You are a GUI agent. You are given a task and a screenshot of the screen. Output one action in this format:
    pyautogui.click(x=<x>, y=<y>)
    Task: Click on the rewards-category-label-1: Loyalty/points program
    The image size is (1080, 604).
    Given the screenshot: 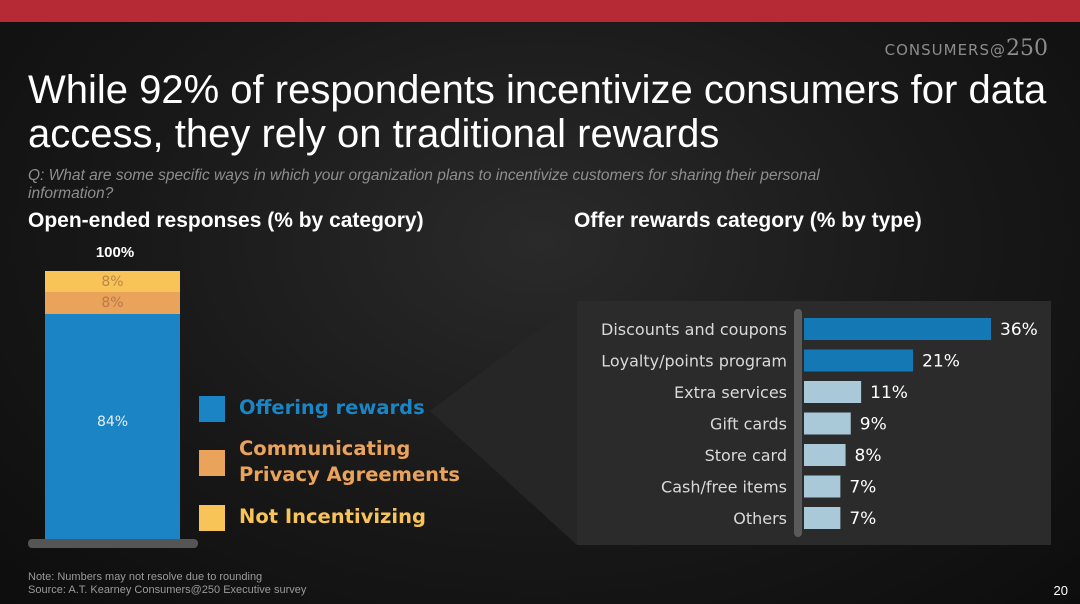 What is the action you would take?
    pyautogui.click(x=694, y=361)
    